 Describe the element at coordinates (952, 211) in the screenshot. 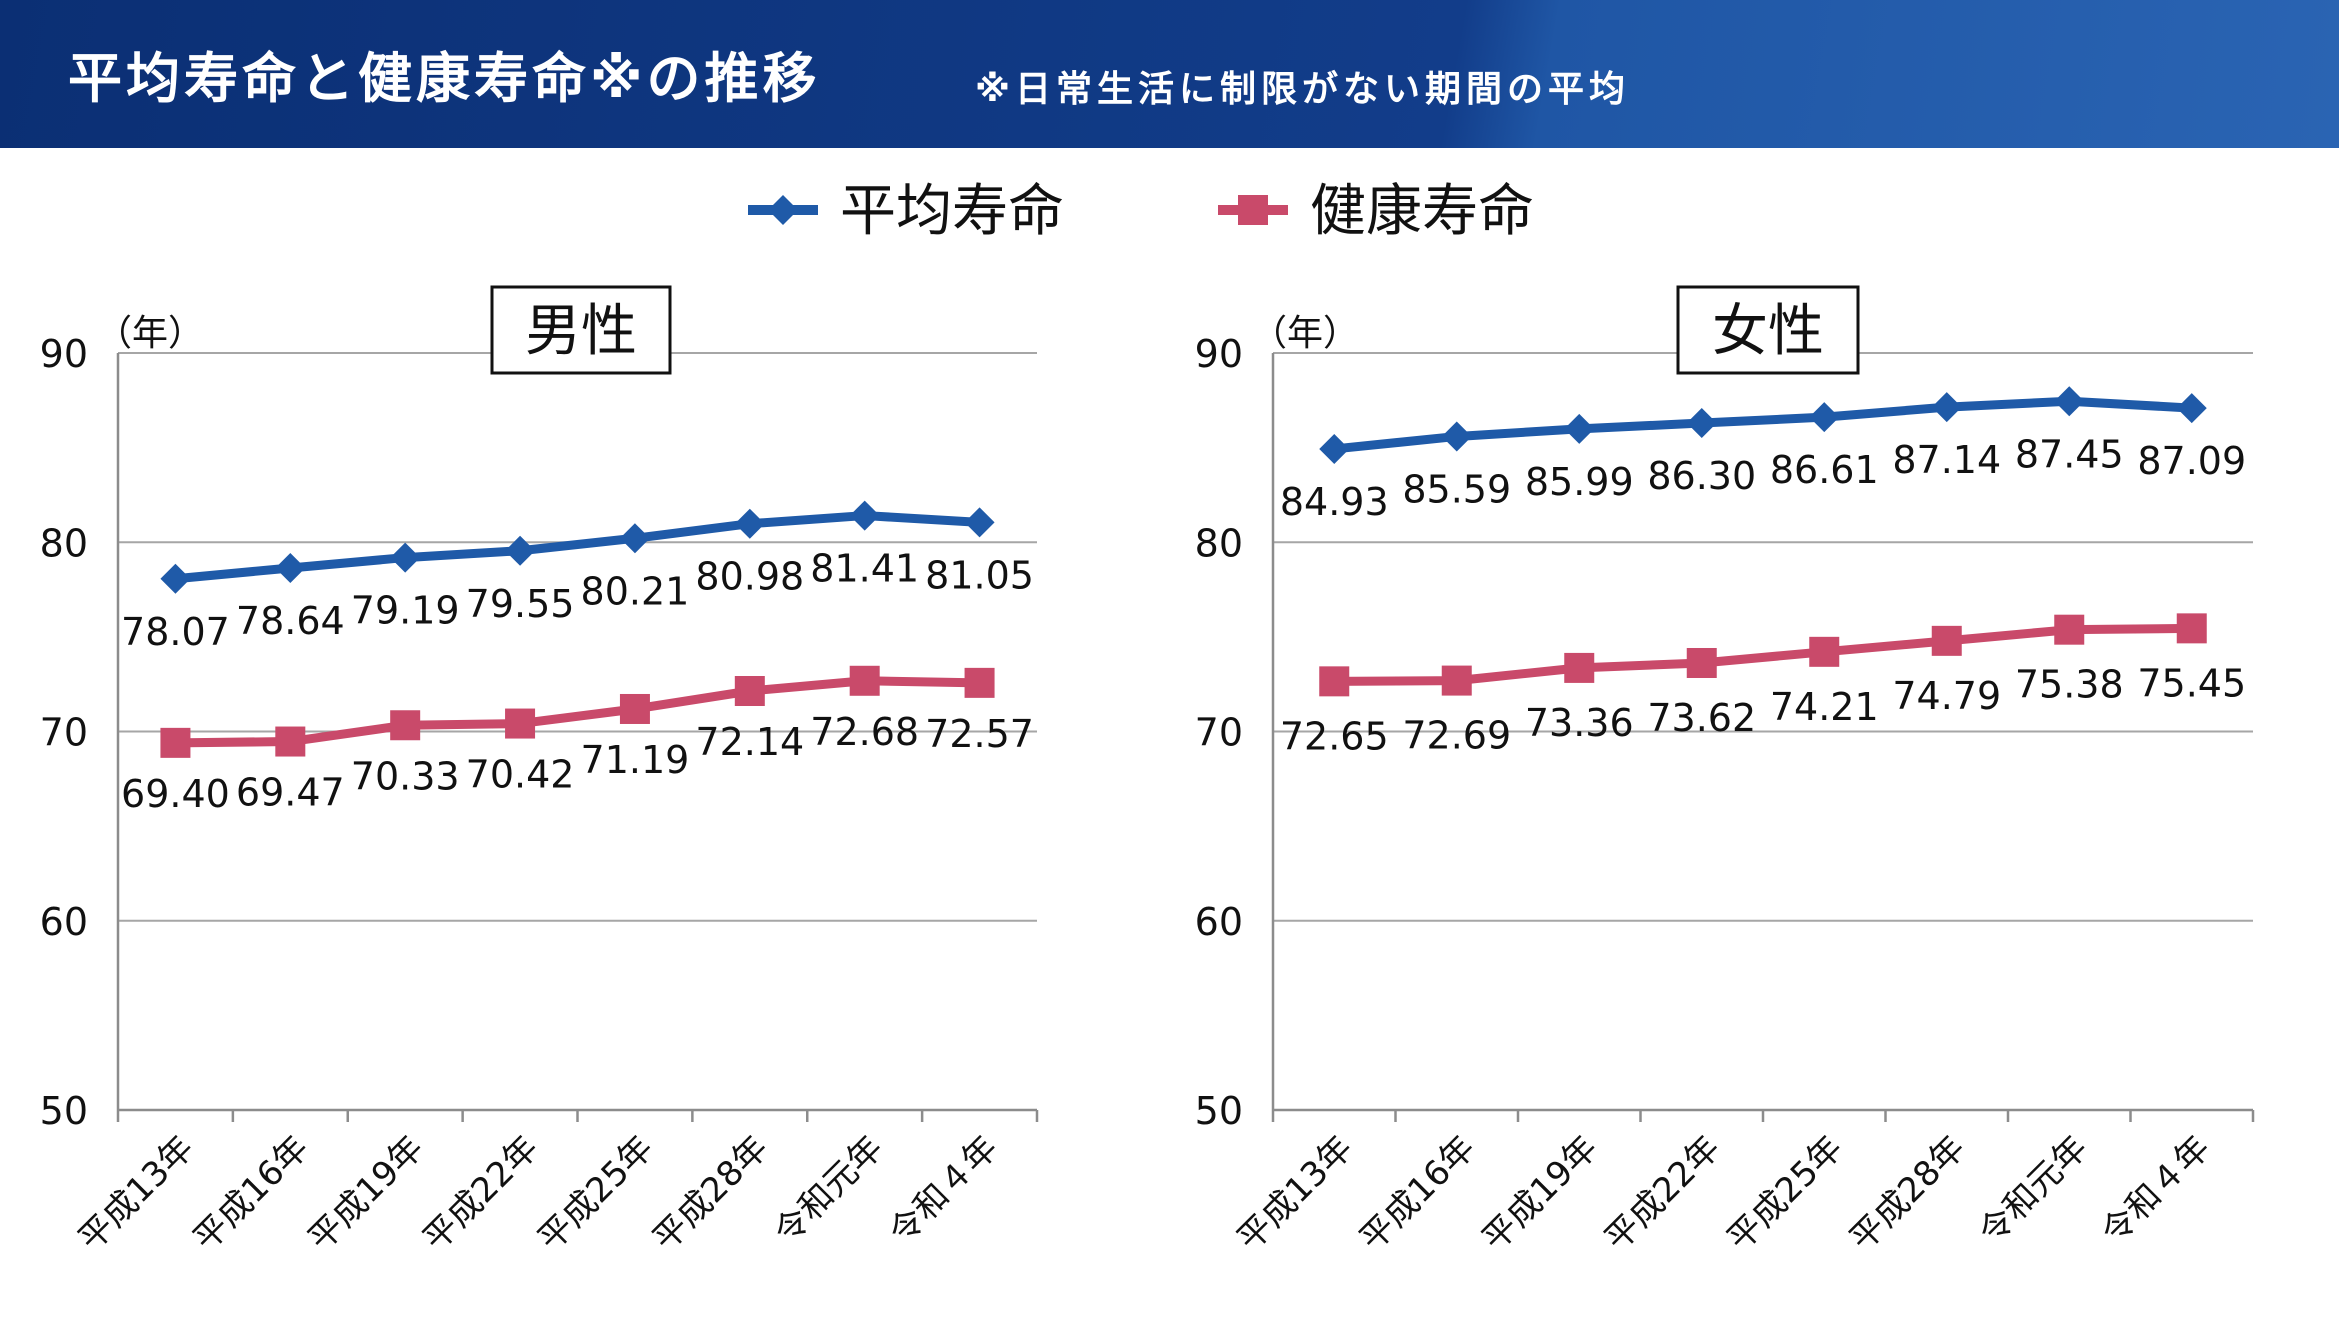

I see `legend-label-0: 平均寿命` at that location.